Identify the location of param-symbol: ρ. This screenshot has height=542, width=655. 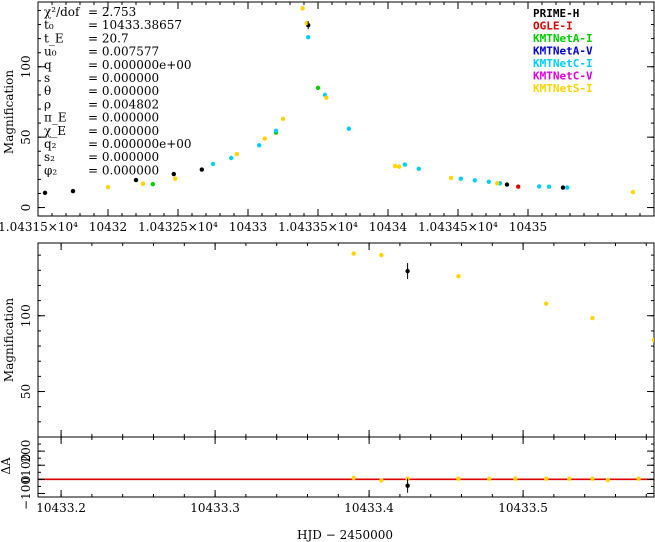
(47, 104).